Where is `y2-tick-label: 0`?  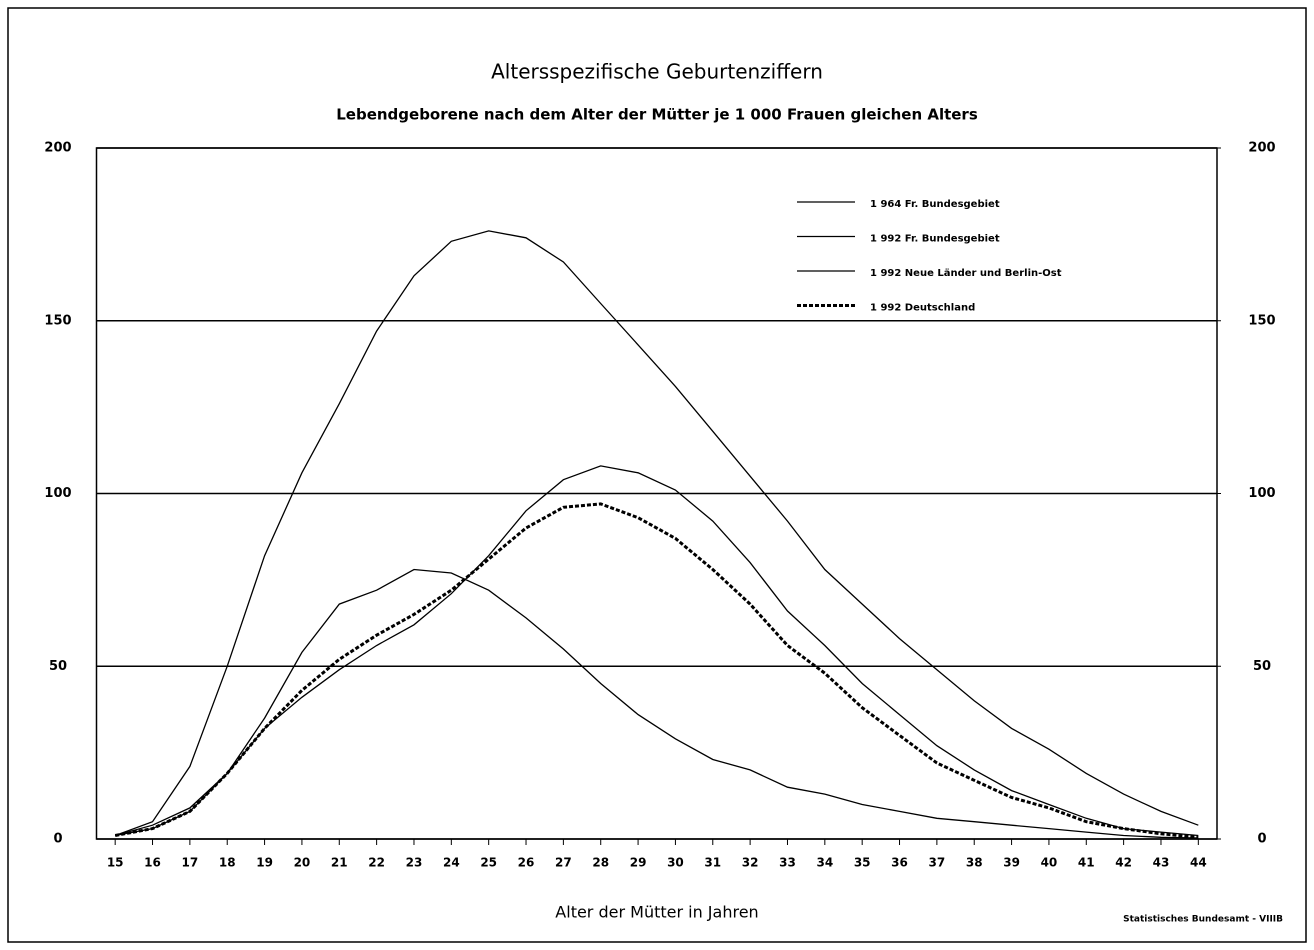 y2-tick-label: 0 is located at coordinates (1261, 839).